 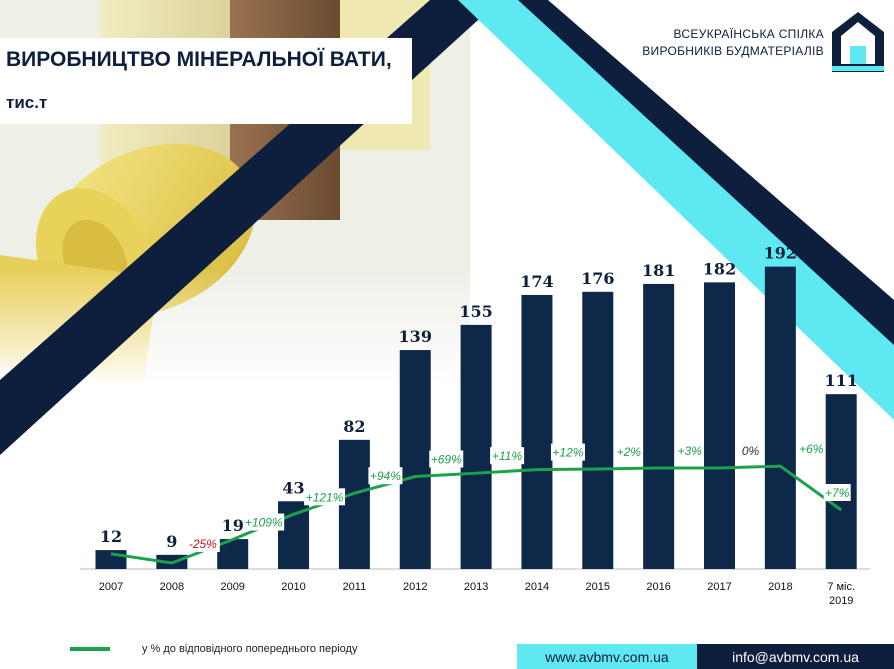 I want to click on growth-line, so click(x=476, y=514).